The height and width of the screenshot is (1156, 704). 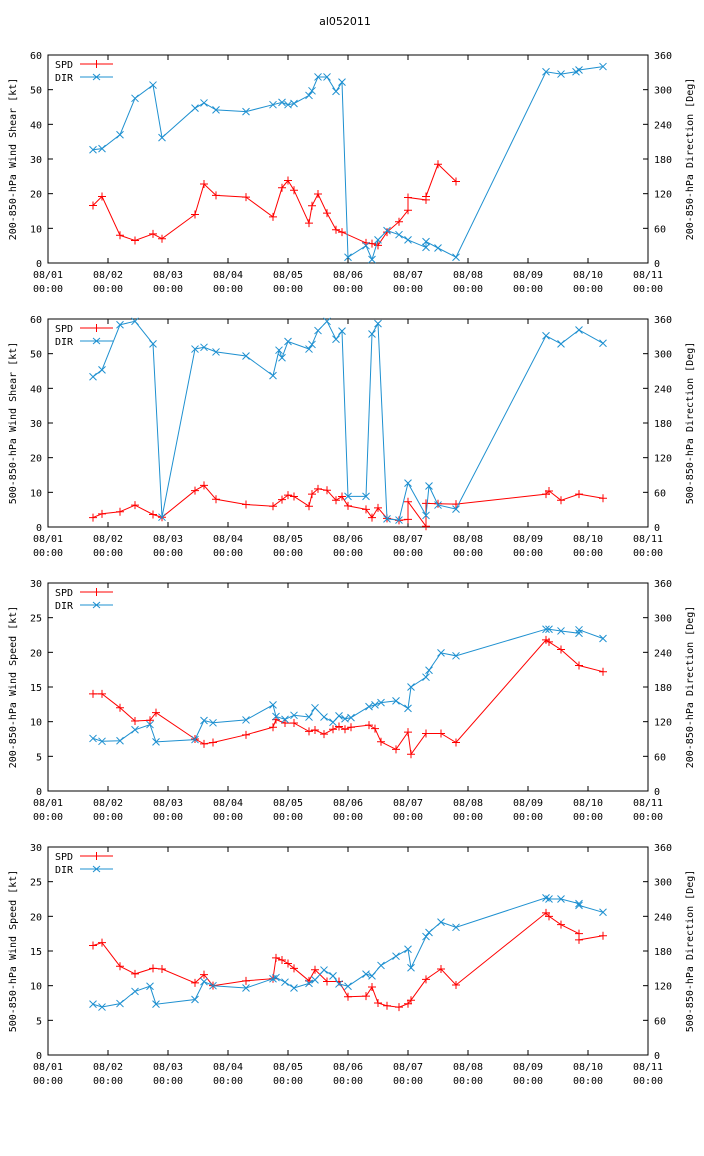 What do you see at coordinates (690, 687) in the screenshot?
I see `y2-axis-label: 200-850-hPa Direction [Deg]` at bounding box center [690, 687].